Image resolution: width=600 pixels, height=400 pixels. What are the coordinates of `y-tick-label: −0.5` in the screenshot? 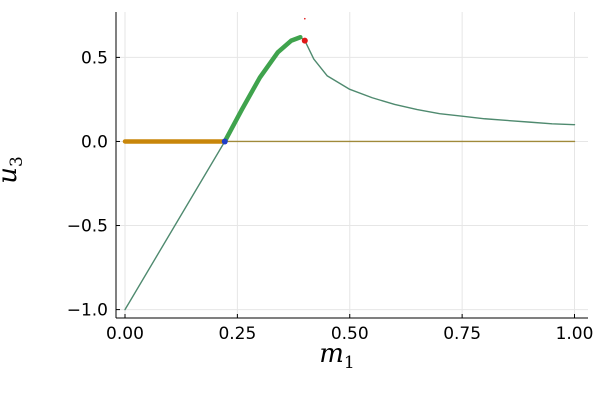 It's located at (87, 227).